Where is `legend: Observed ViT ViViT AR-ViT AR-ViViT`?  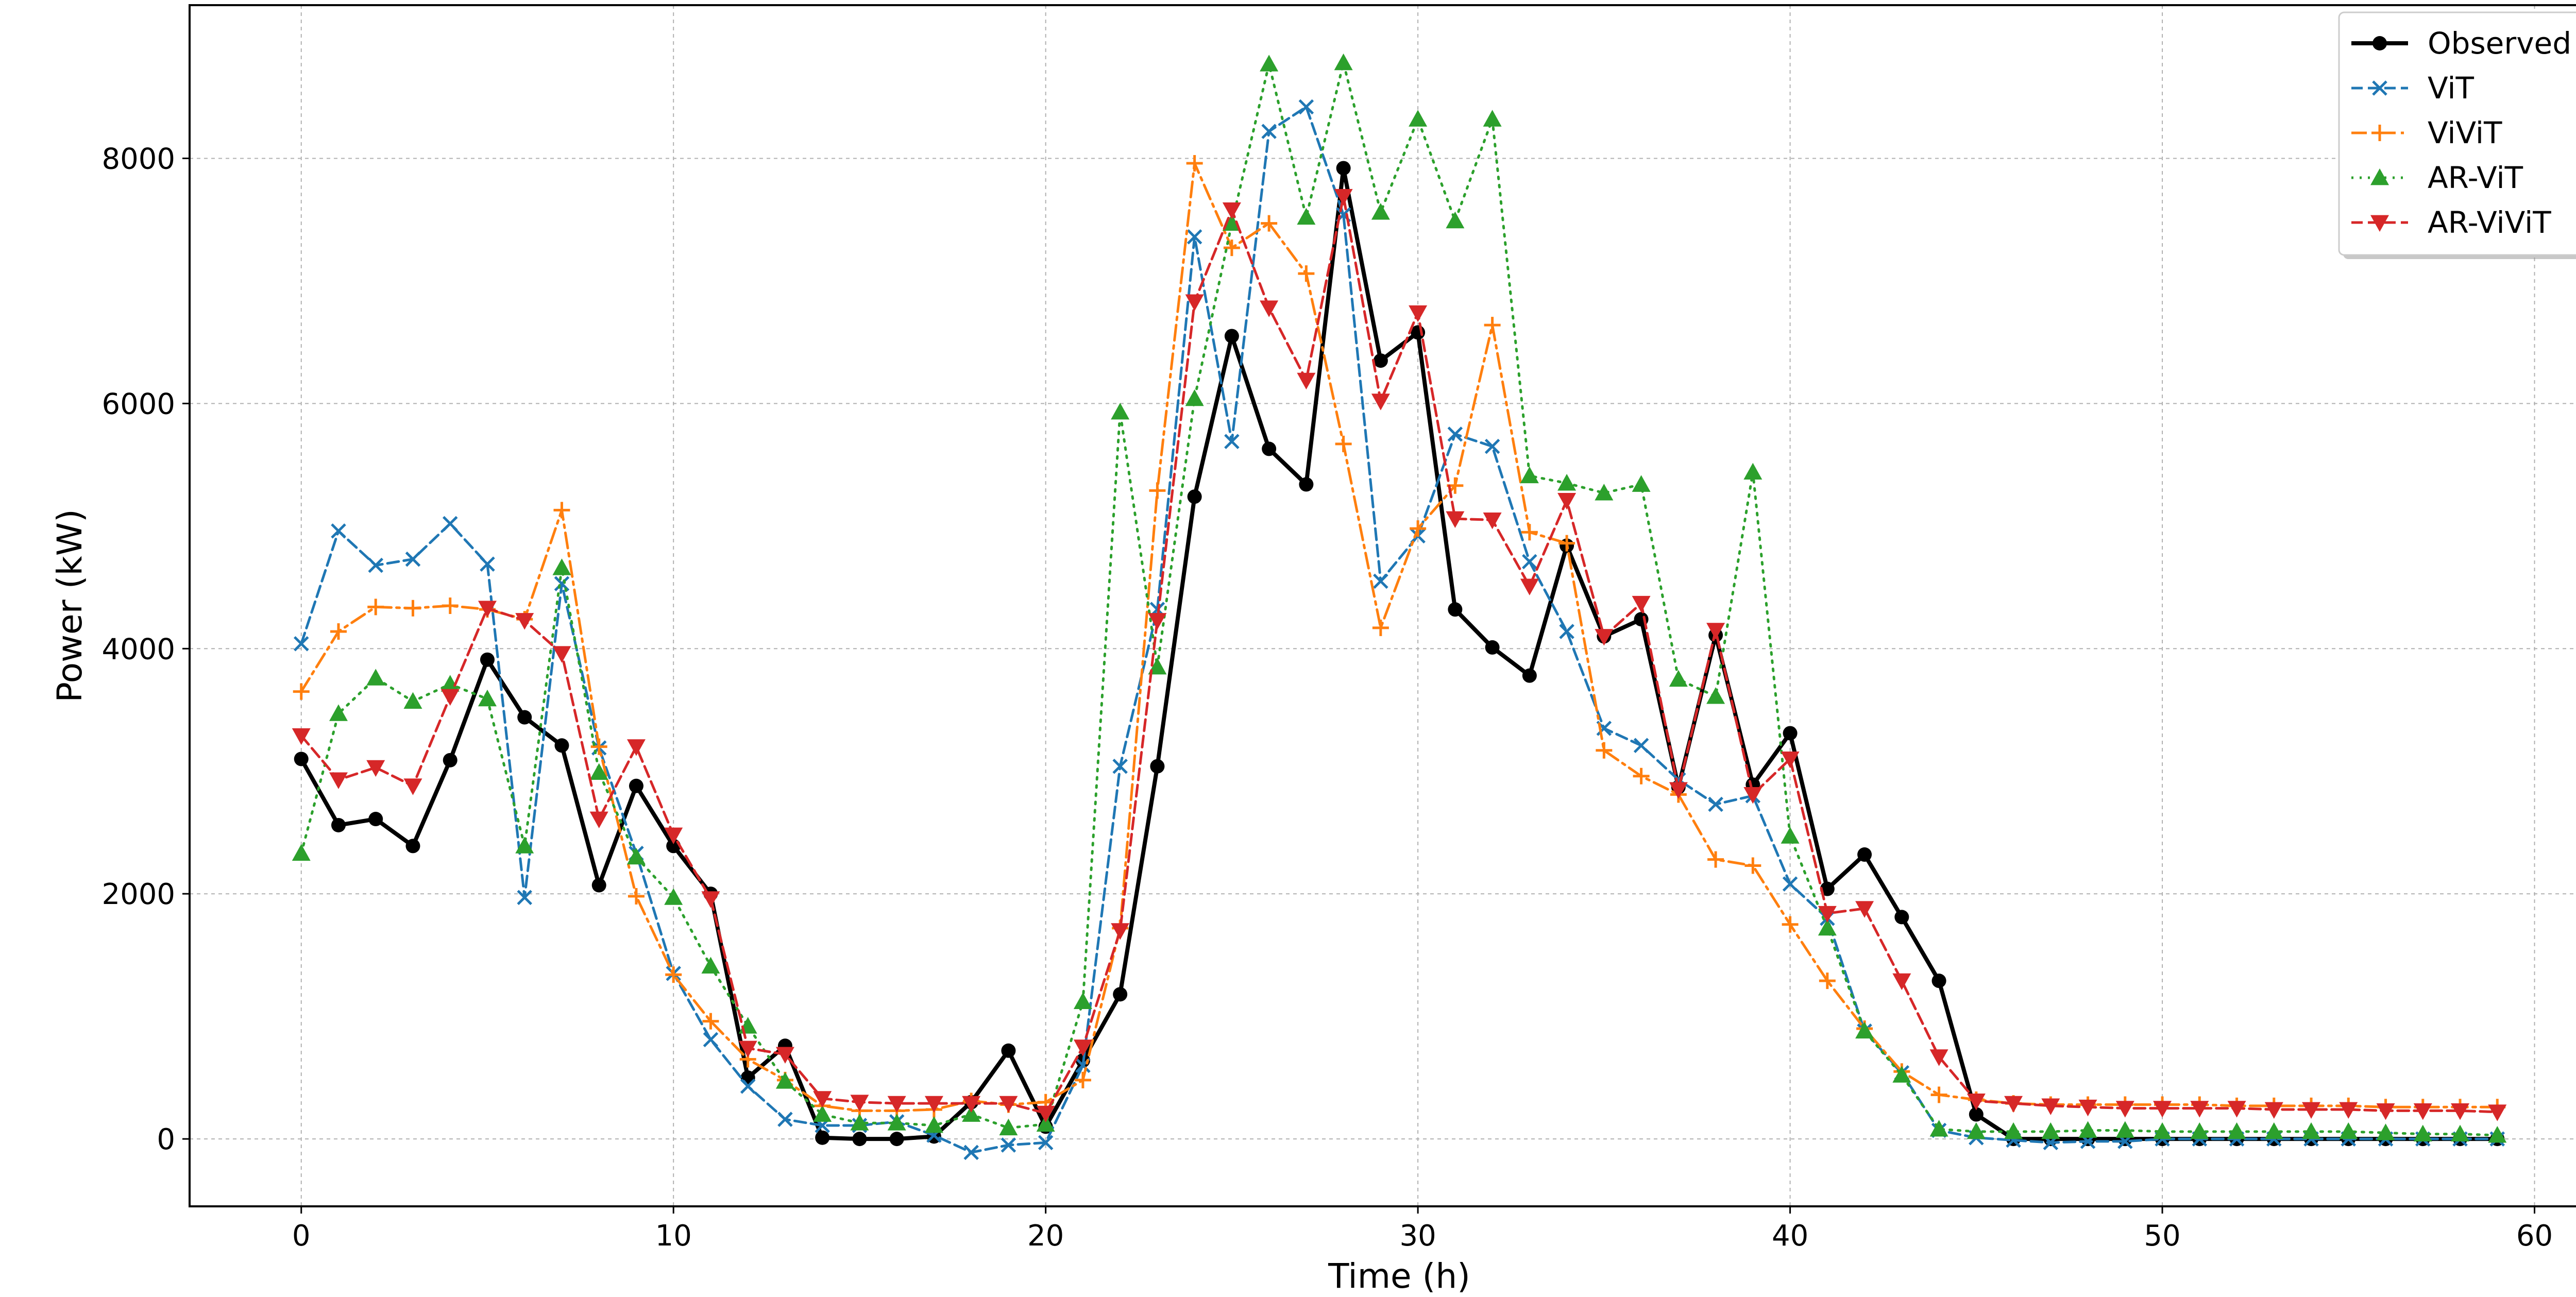
legend: Observed ViT ViViT AR-ViT AR-ViViT is located at coordinates (2457, 135).